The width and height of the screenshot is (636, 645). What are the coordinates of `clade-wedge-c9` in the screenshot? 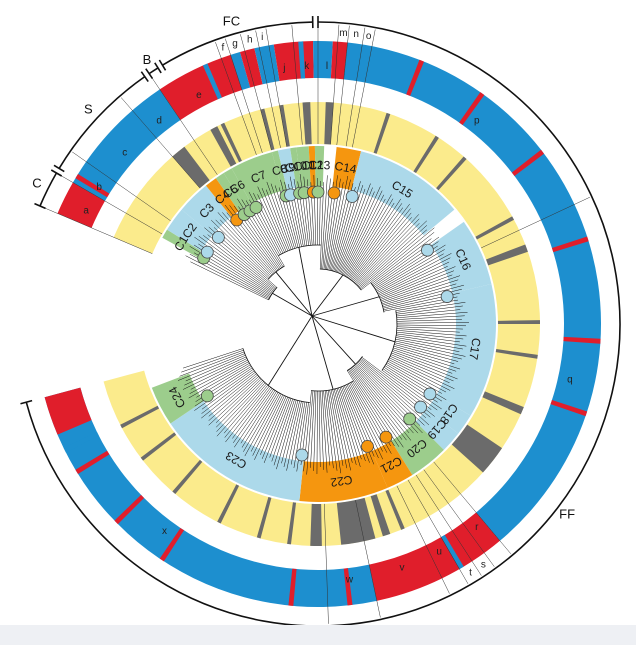 It's located at (287, 169).